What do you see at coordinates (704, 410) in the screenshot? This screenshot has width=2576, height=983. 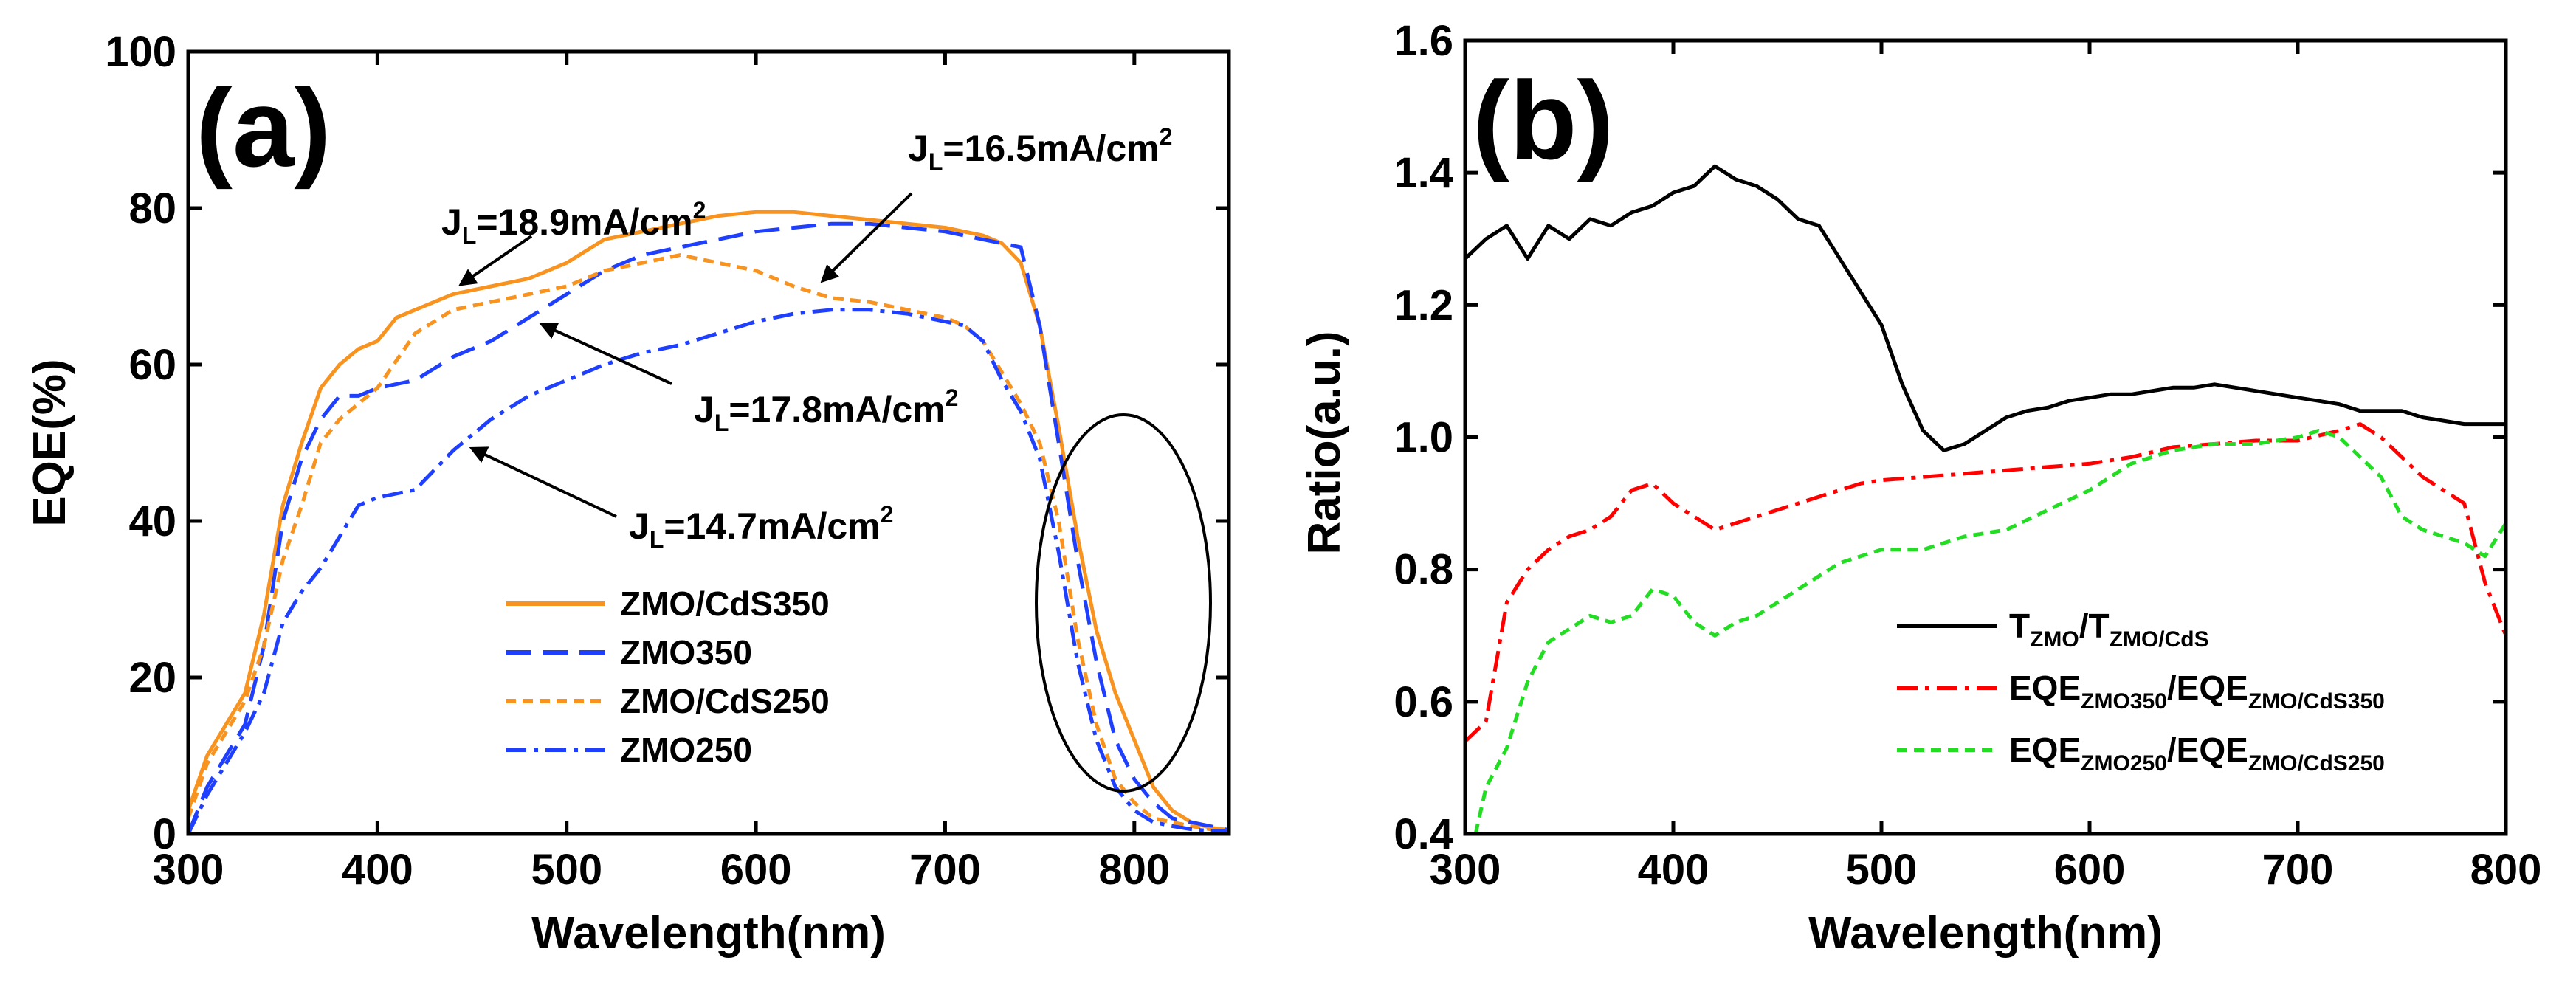 I see `annotation-jl-17-8-j: J` at bounding box center [704, 410].